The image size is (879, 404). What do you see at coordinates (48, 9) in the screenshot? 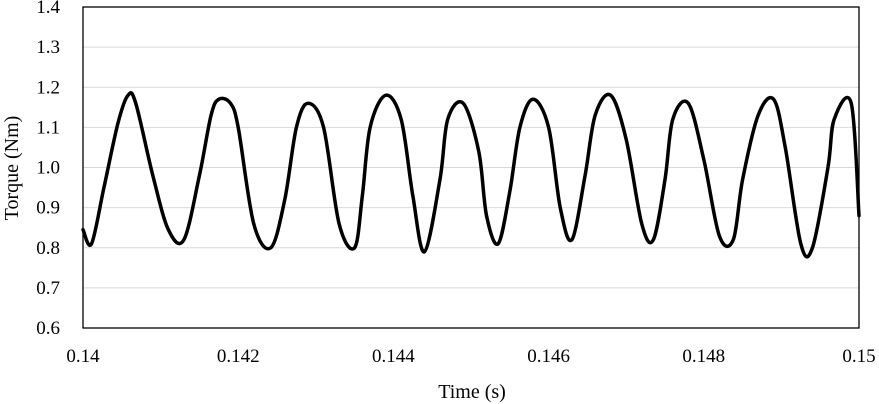
I see `y-tick-label: 1.4` at bounding box center [48, 9].